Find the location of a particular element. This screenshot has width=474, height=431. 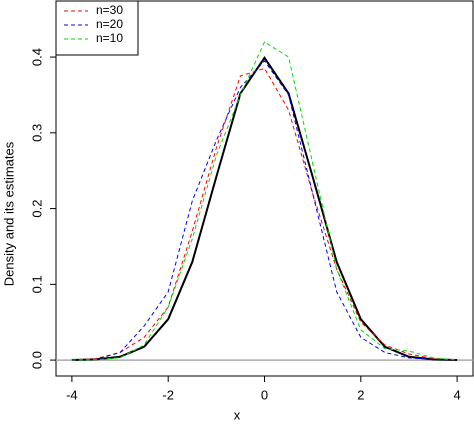

x-axis-label: x is located at coordinates (237, 414).